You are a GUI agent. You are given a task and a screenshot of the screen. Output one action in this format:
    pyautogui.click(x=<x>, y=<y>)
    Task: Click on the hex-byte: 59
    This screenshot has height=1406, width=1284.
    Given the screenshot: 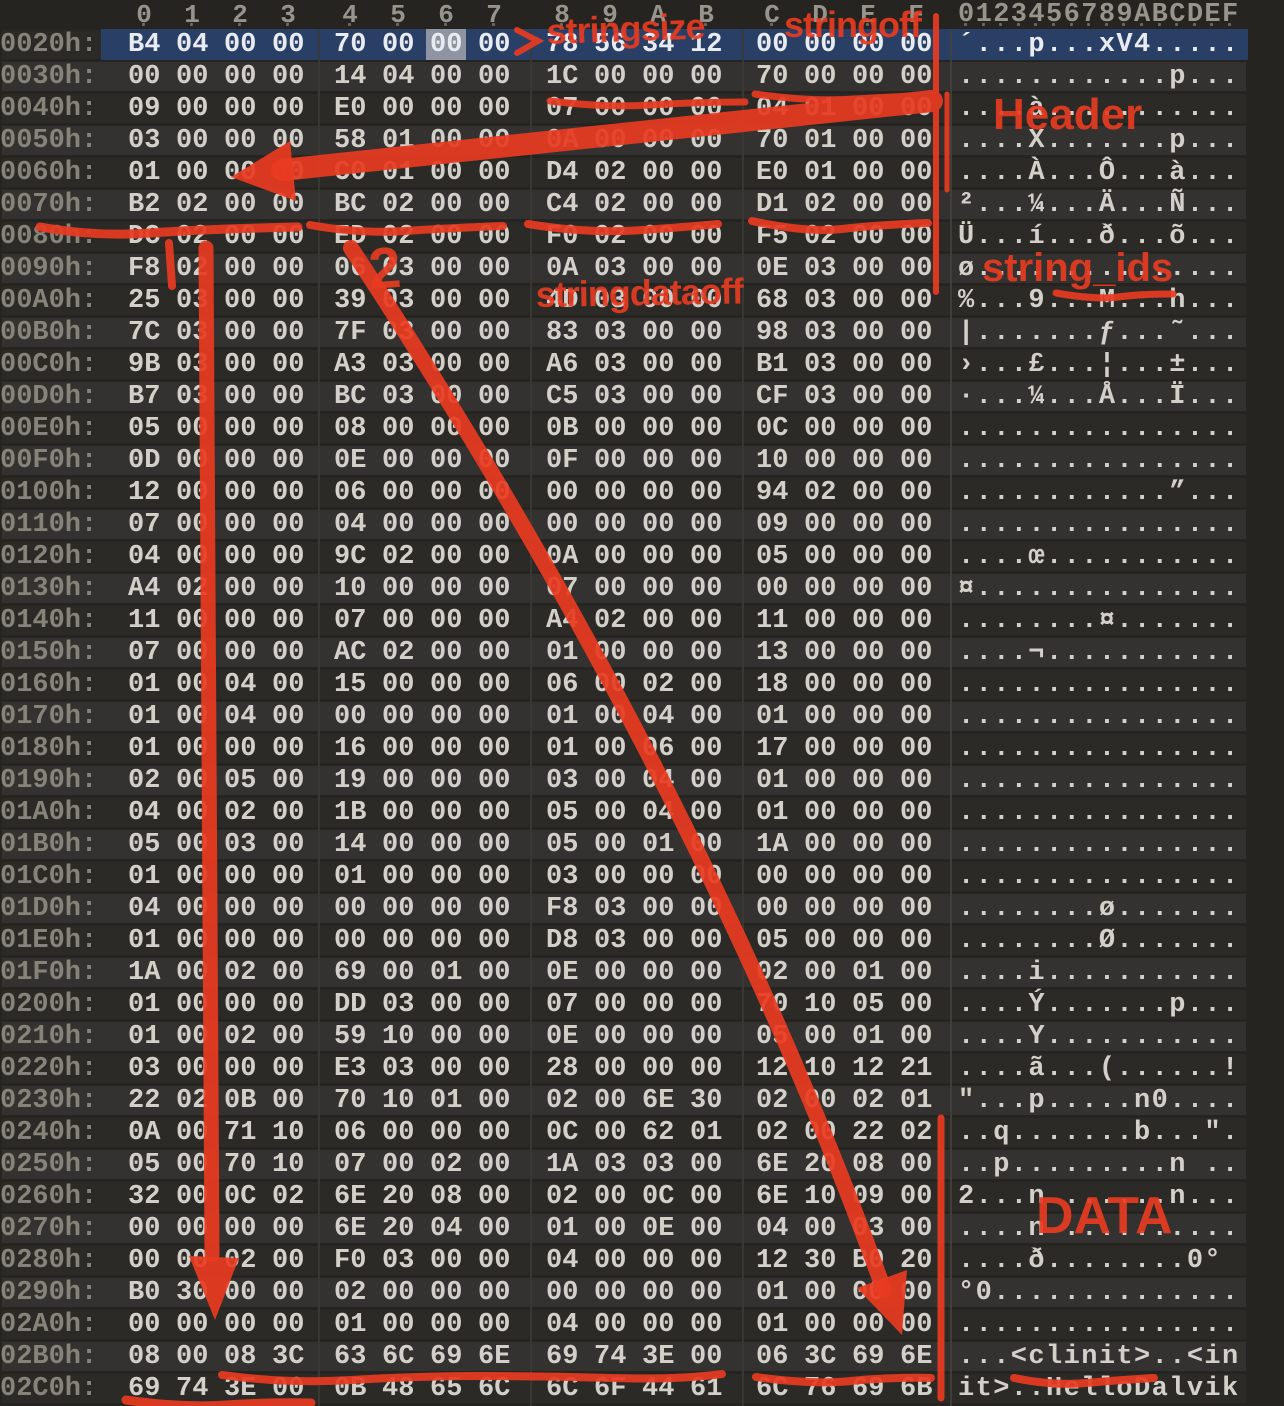 What is the action you would take?
    pyautogui.click(x=350, y=1037)
    